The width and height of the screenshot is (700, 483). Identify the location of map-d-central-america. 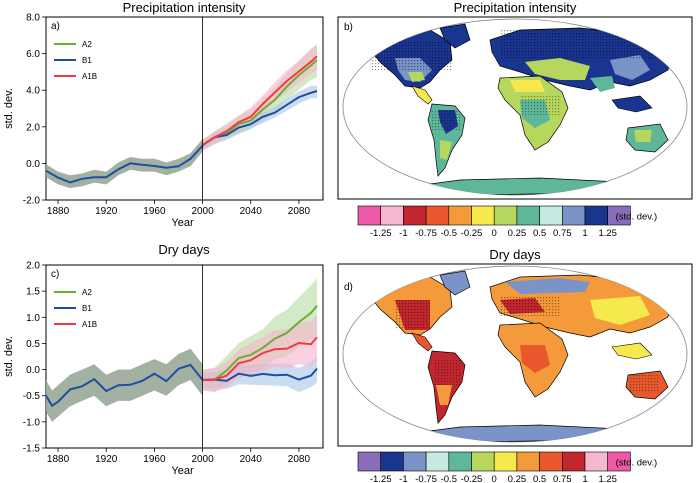
(422, 342).